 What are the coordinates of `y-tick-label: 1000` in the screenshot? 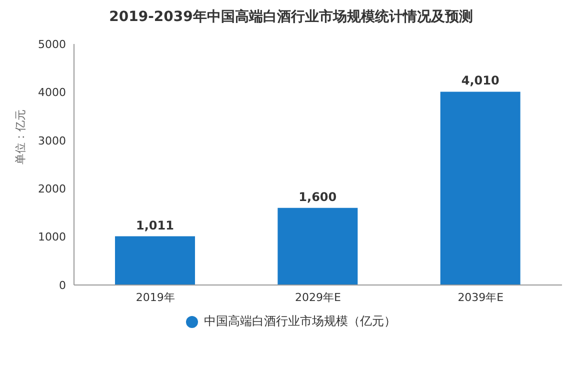 It's located at (52, 237).